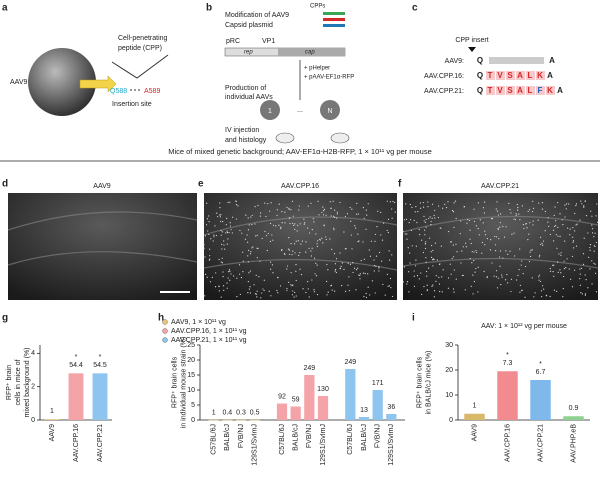 This screenshot has height=479, width=600. What do you see at coordinates (257, 15) in the screenshot?
I see `label: Modification of AAV9` at bounding box center [257, 15].